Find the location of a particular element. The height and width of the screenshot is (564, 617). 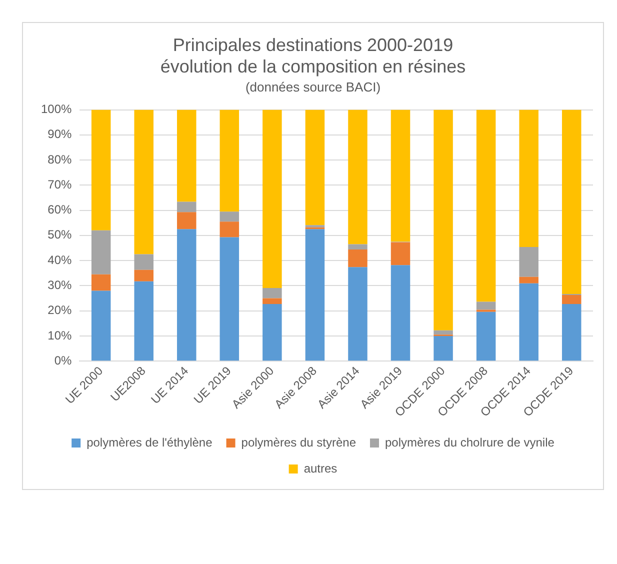

y-tick-label: 60% is located at coordinates (60, 209).